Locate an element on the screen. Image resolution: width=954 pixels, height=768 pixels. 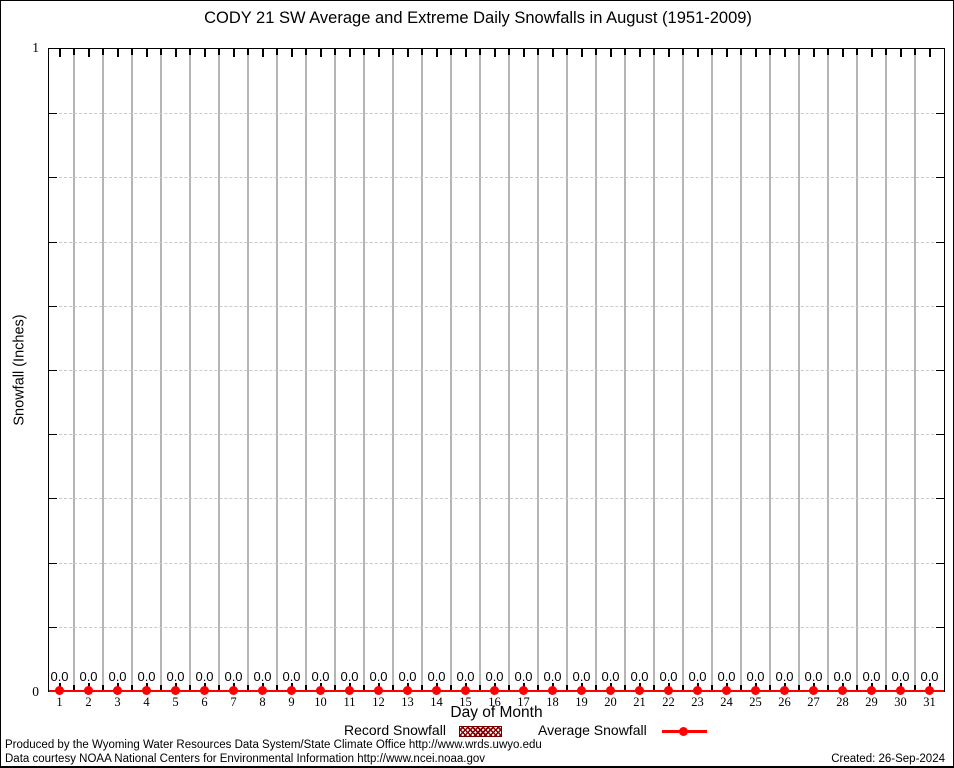
x-tick-label: 9 is located at coordinates (291, 702).